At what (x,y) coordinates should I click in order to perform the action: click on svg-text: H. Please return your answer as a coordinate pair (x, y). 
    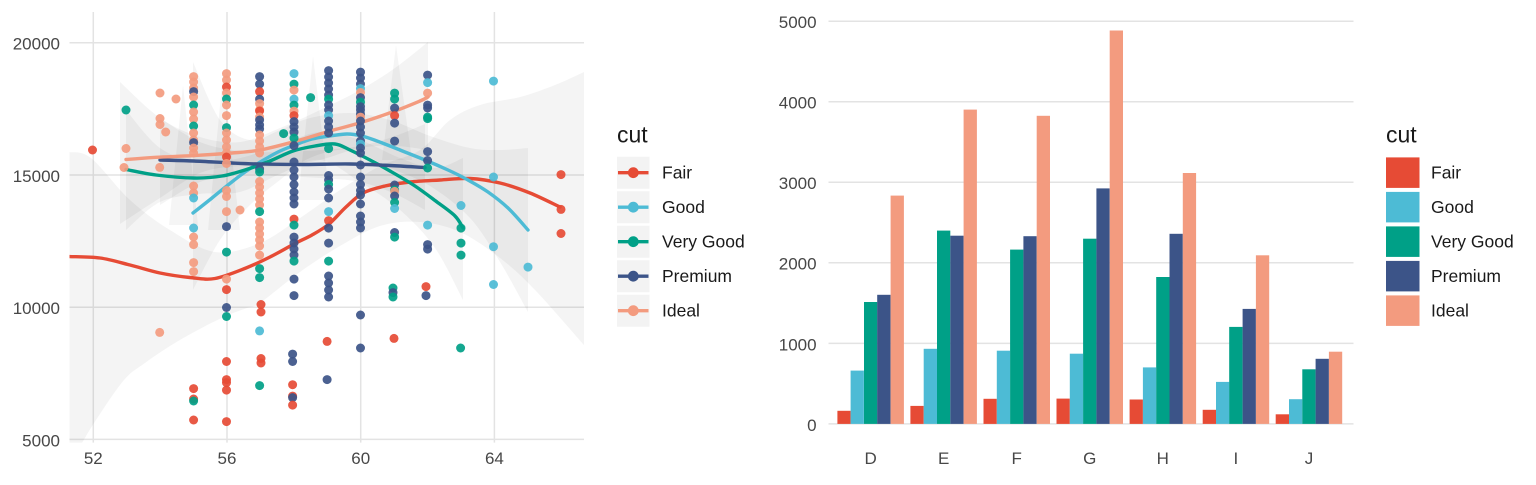
    Looking at the image, I should click on (1163, 458).